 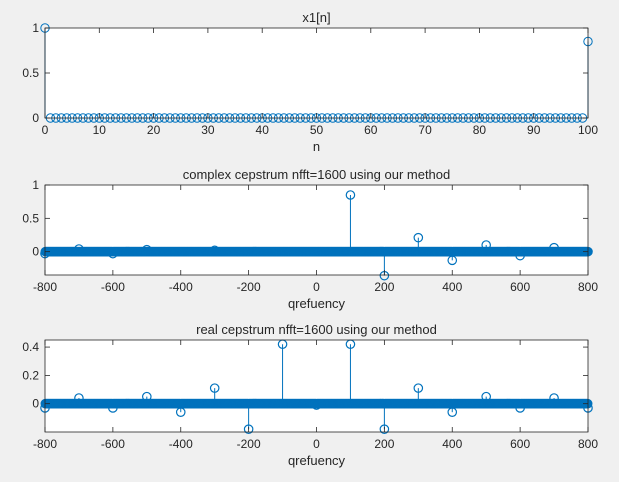 I want to click on x-tick-label: 20, so click(x=154, y=130).